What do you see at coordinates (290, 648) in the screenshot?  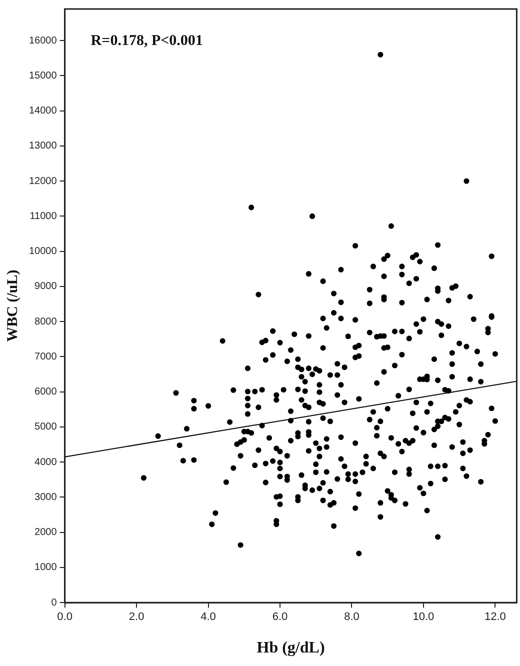 I see `x-axis-title: Hb (g/dL)` at bounding box center [290, 648].